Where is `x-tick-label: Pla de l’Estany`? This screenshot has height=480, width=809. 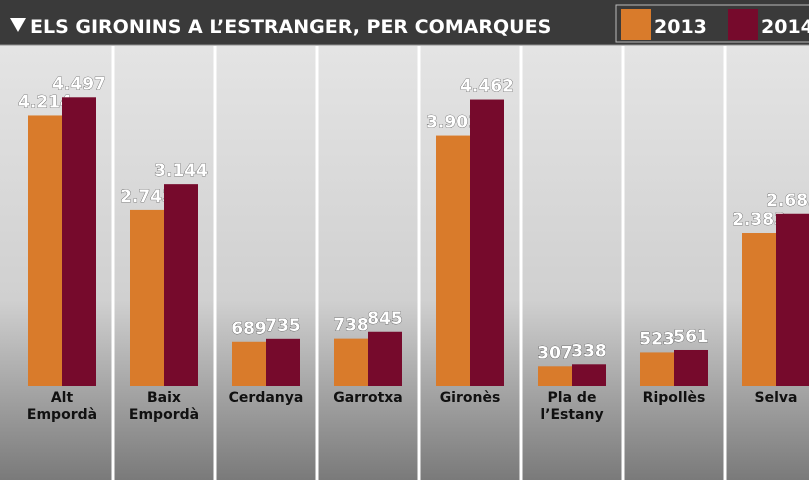 x-tick-label: Pla de l’Estany is located at coordinates (572, 406).